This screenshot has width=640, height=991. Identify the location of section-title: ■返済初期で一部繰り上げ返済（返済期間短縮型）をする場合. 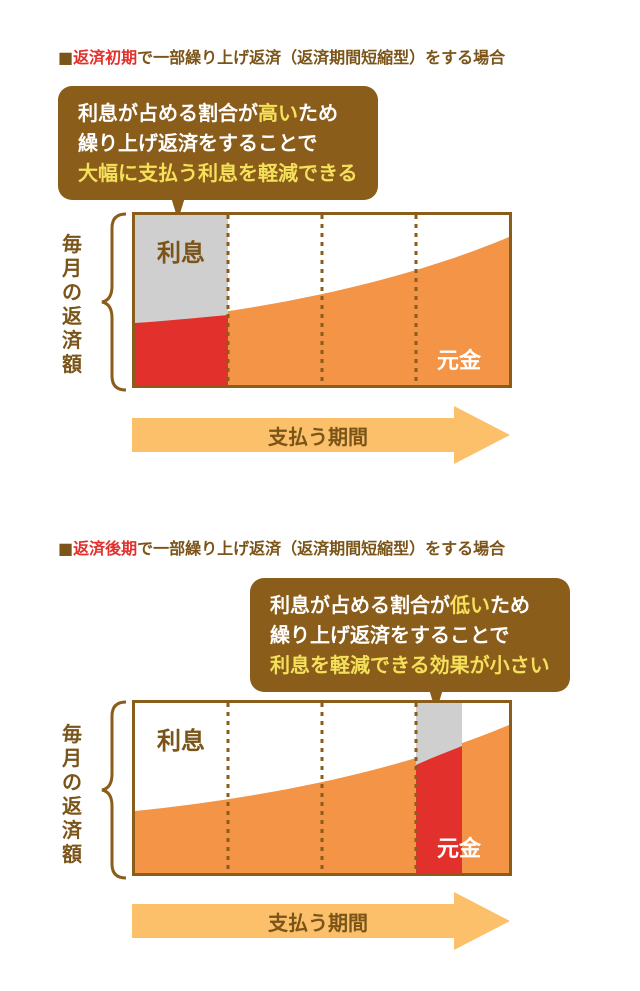
(281, 56).